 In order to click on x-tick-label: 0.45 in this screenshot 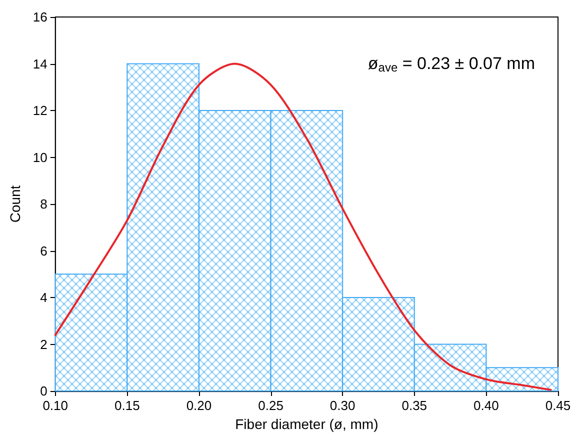, I will do `click(558, 405)`.